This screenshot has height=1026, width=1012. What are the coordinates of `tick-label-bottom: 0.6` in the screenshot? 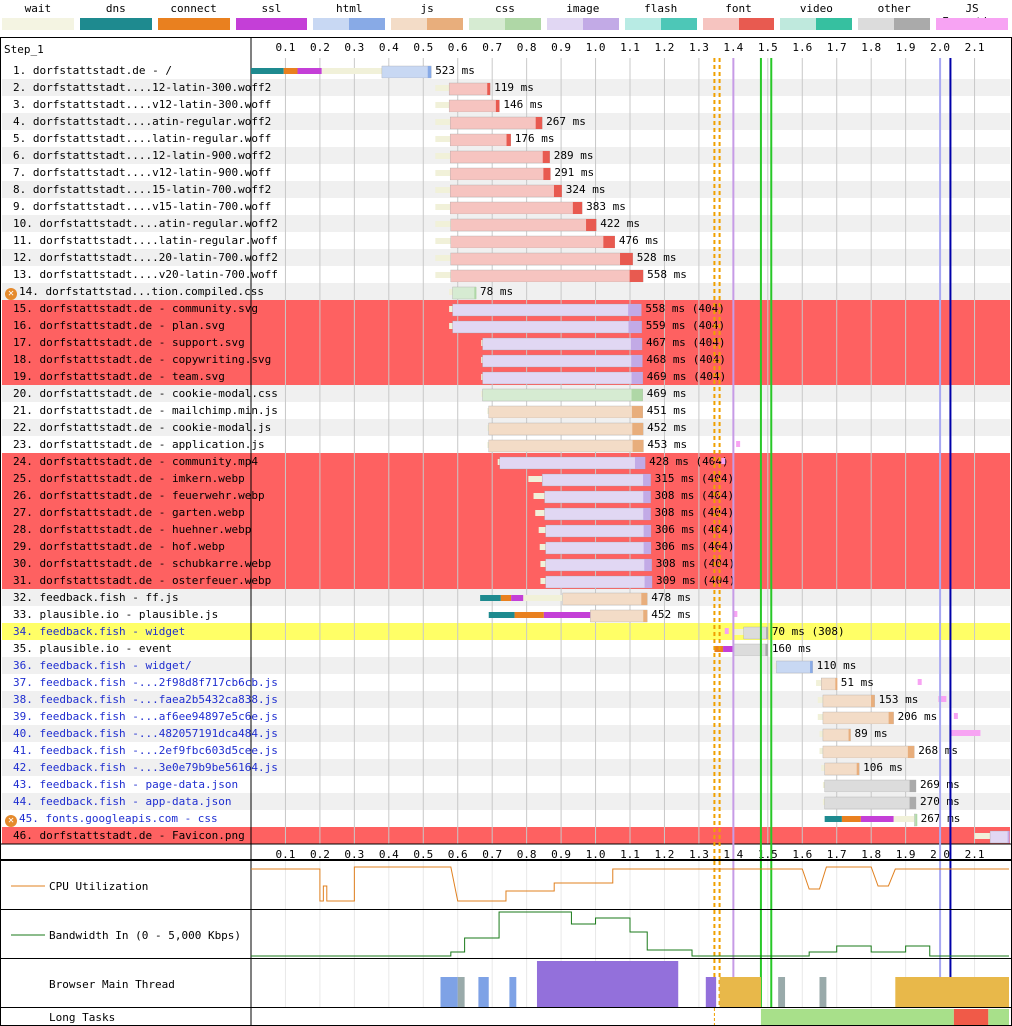 It's located at (458, 853).